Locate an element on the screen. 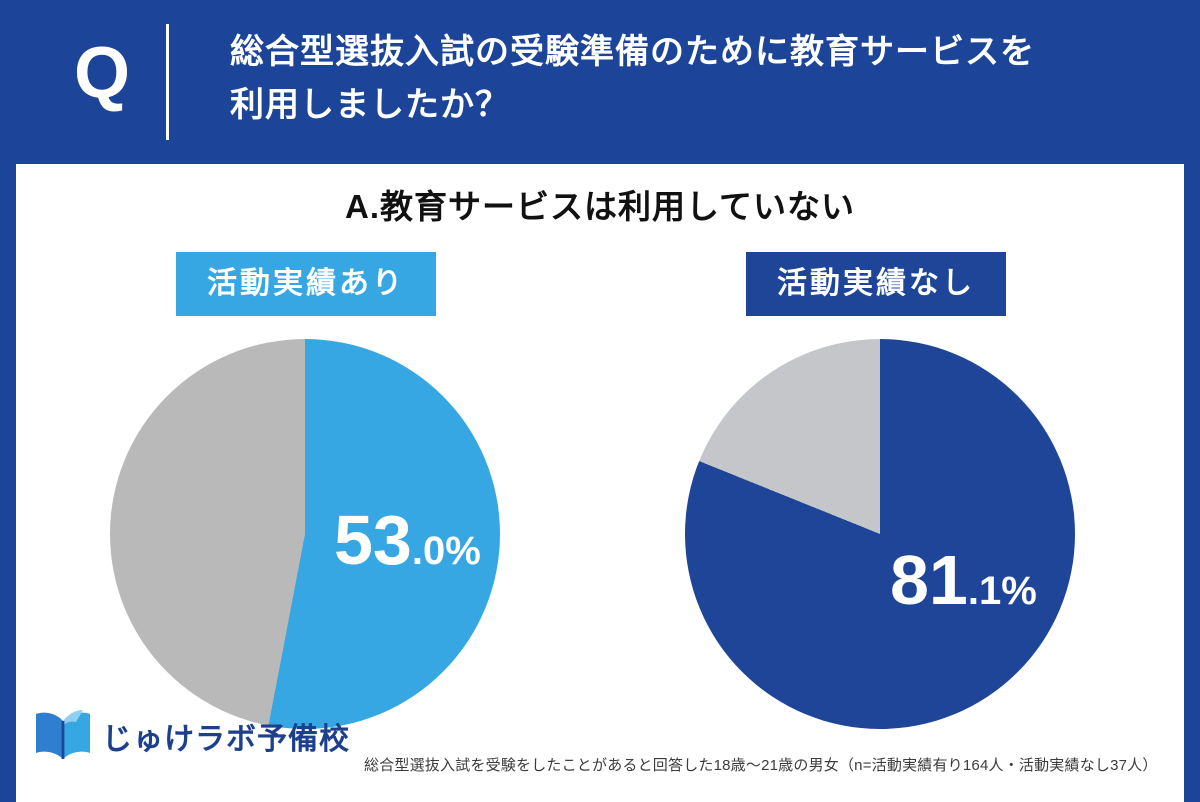 Image resolution: width=1200 pixels, height=802 pixels. logo: じゅけラボ予備校 is located at coordinates (191, 736).